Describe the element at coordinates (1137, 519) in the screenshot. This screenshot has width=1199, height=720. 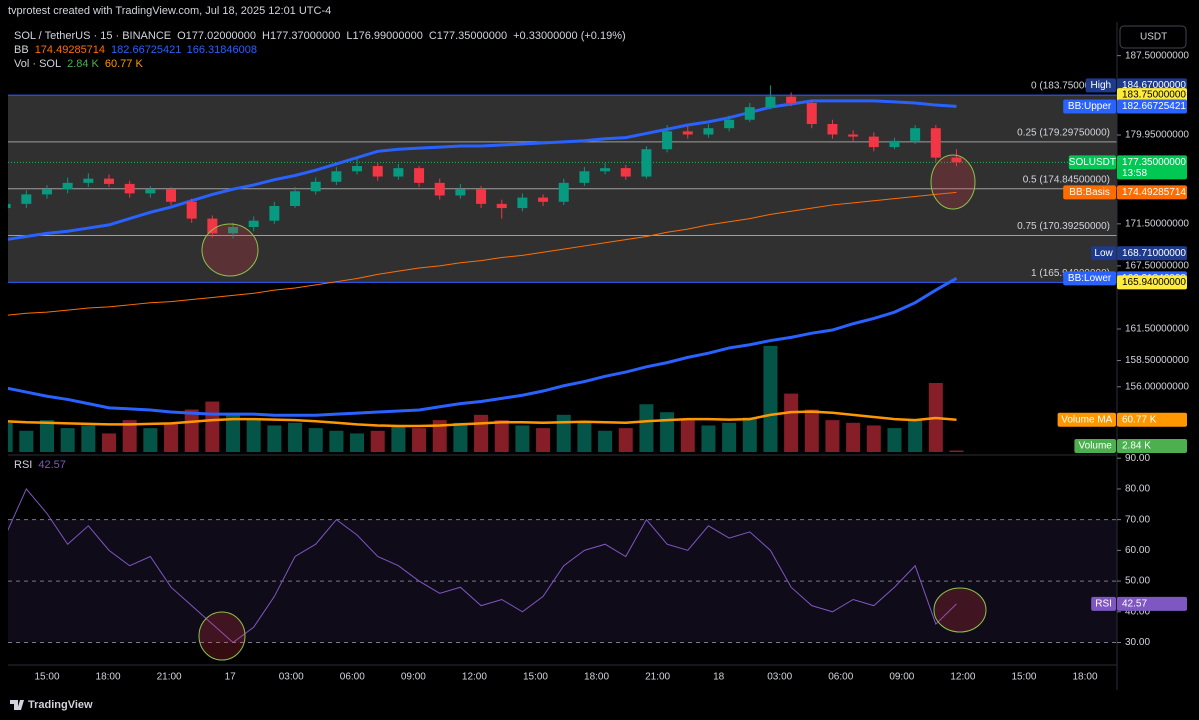
I see `rsi-tick-label: 70.00` at that location.